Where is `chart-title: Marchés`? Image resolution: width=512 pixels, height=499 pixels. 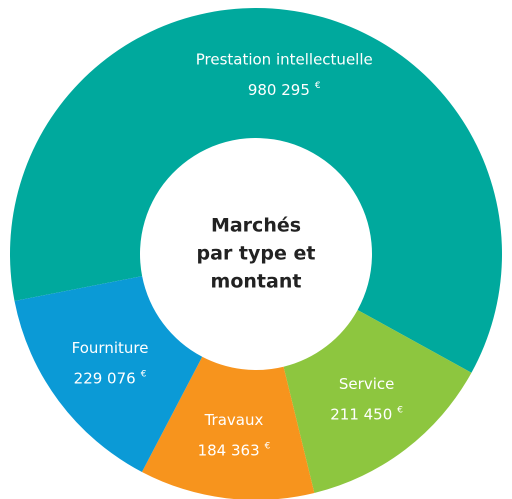 chart-title: Marchés is located at coordinates (256, 226).